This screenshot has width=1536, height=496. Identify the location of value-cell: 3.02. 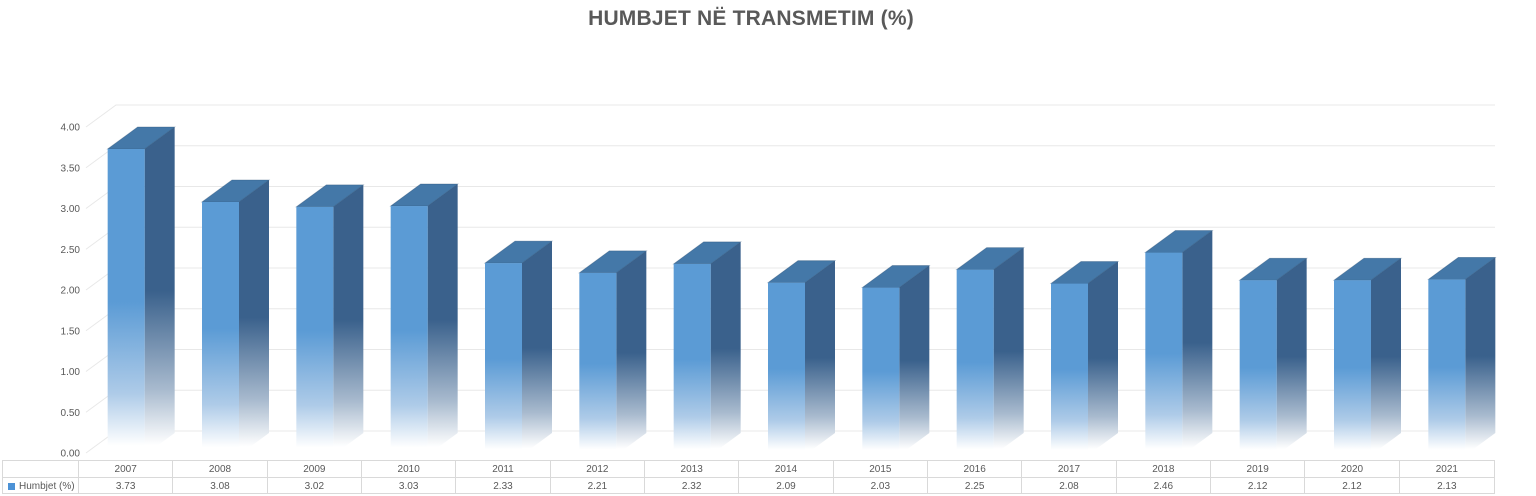
(315, 486).